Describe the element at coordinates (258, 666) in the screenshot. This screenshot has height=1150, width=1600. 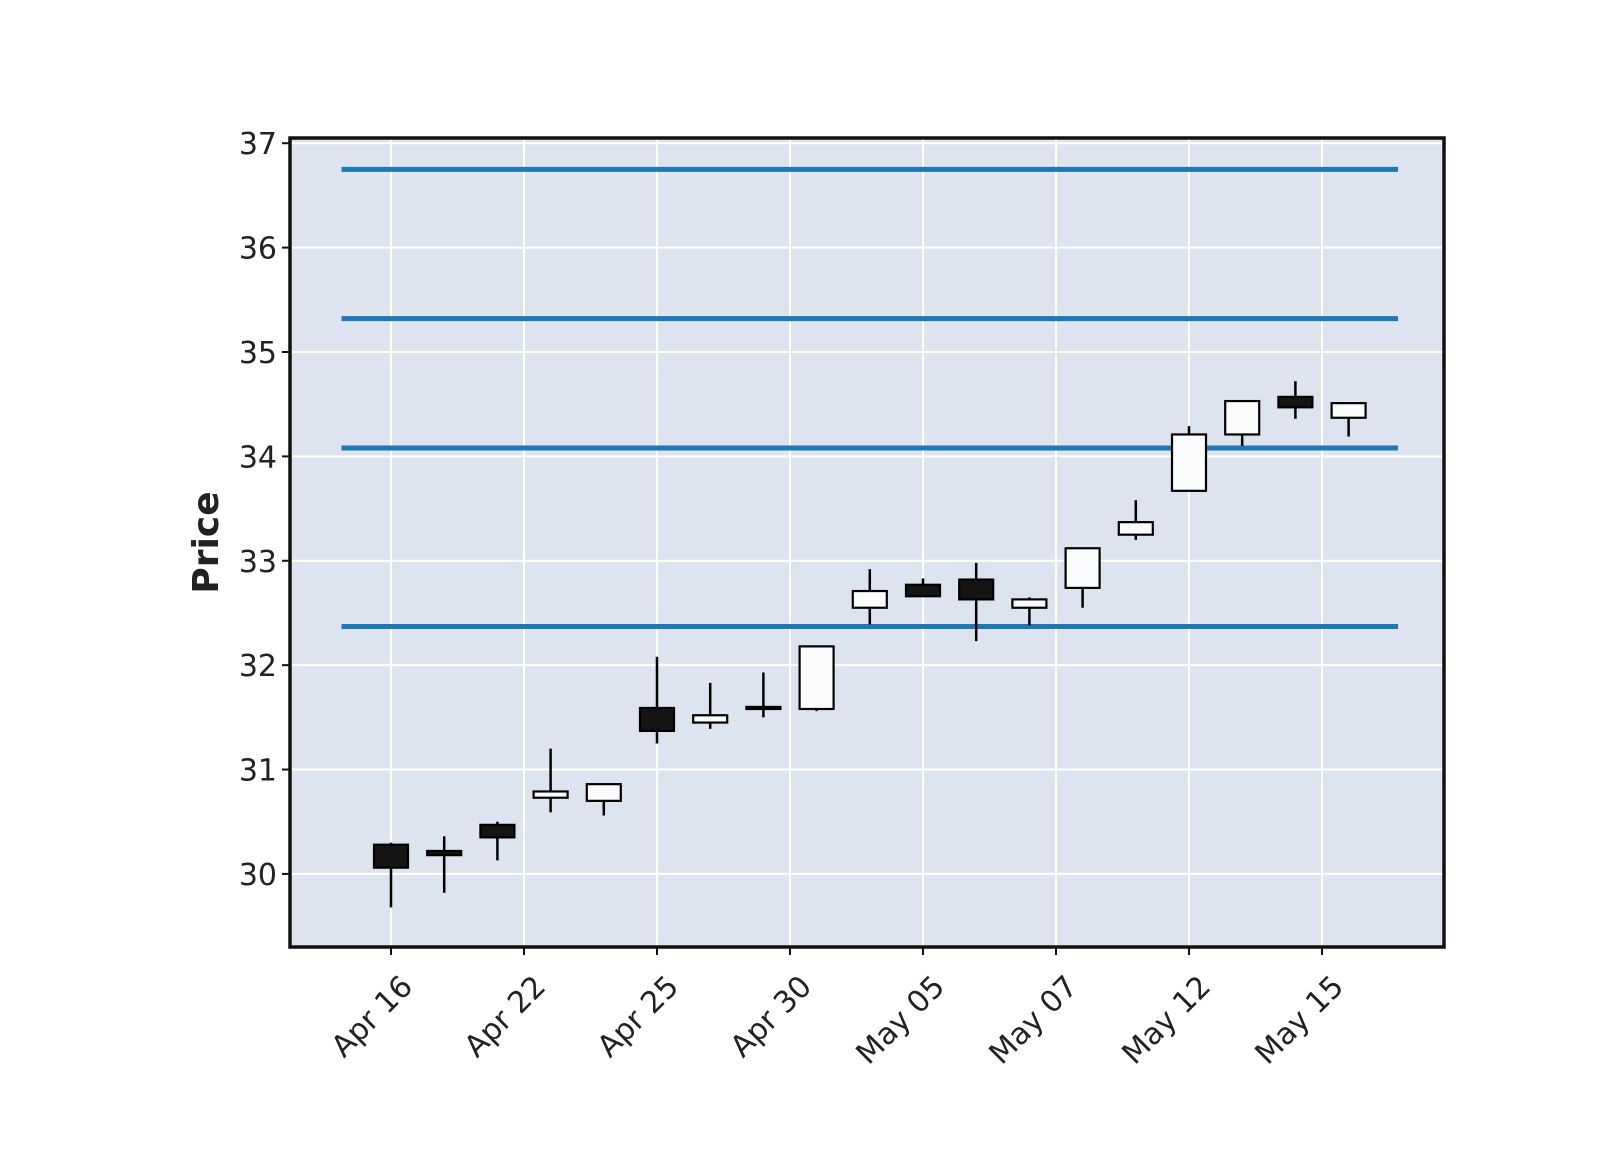
I see `y-tick-label: 32` at that location.